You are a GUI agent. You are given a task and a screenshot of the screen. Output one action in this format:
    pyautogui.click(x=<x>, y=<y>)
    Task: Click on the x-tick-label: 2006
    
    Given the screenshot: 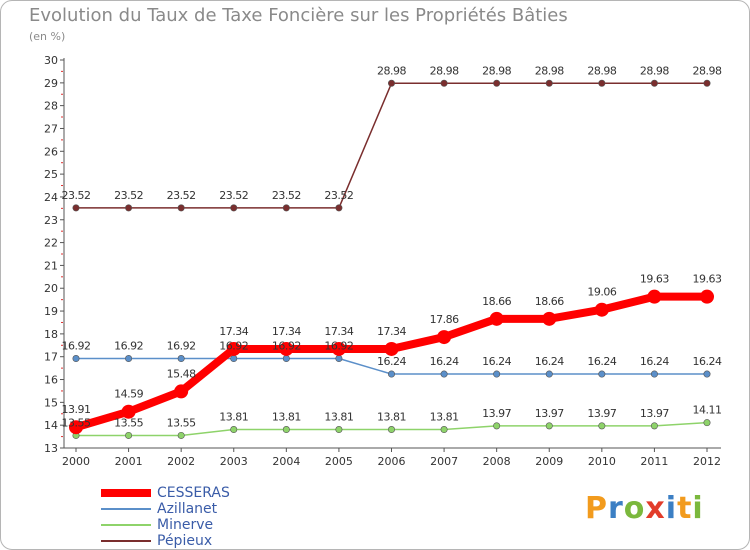 What is the action you would take?
    pyautogui.click(x=392, y=461)
    